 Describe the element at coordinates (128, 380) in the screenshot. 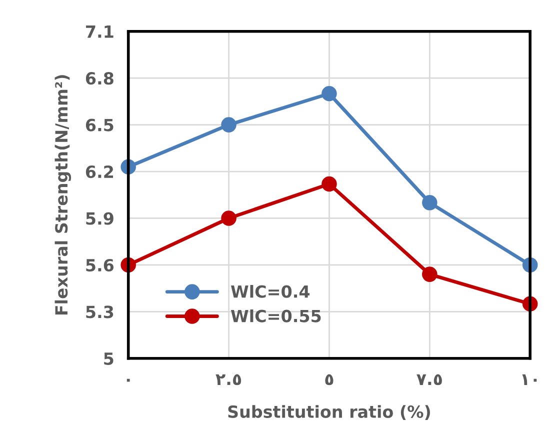

I see `x-tick-label: ٠` at that location.